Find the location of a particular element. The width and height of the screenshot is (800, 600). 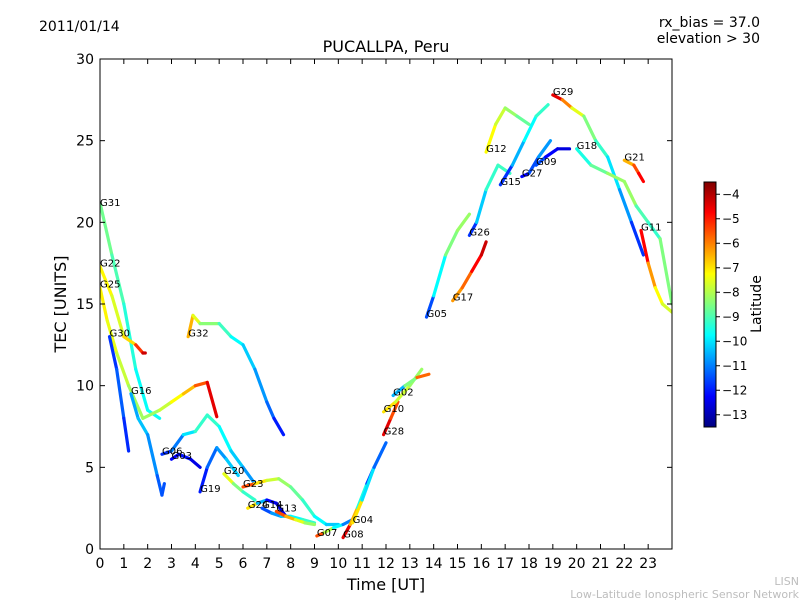

satellite-track-g13 is located at coordinates (295, 518).